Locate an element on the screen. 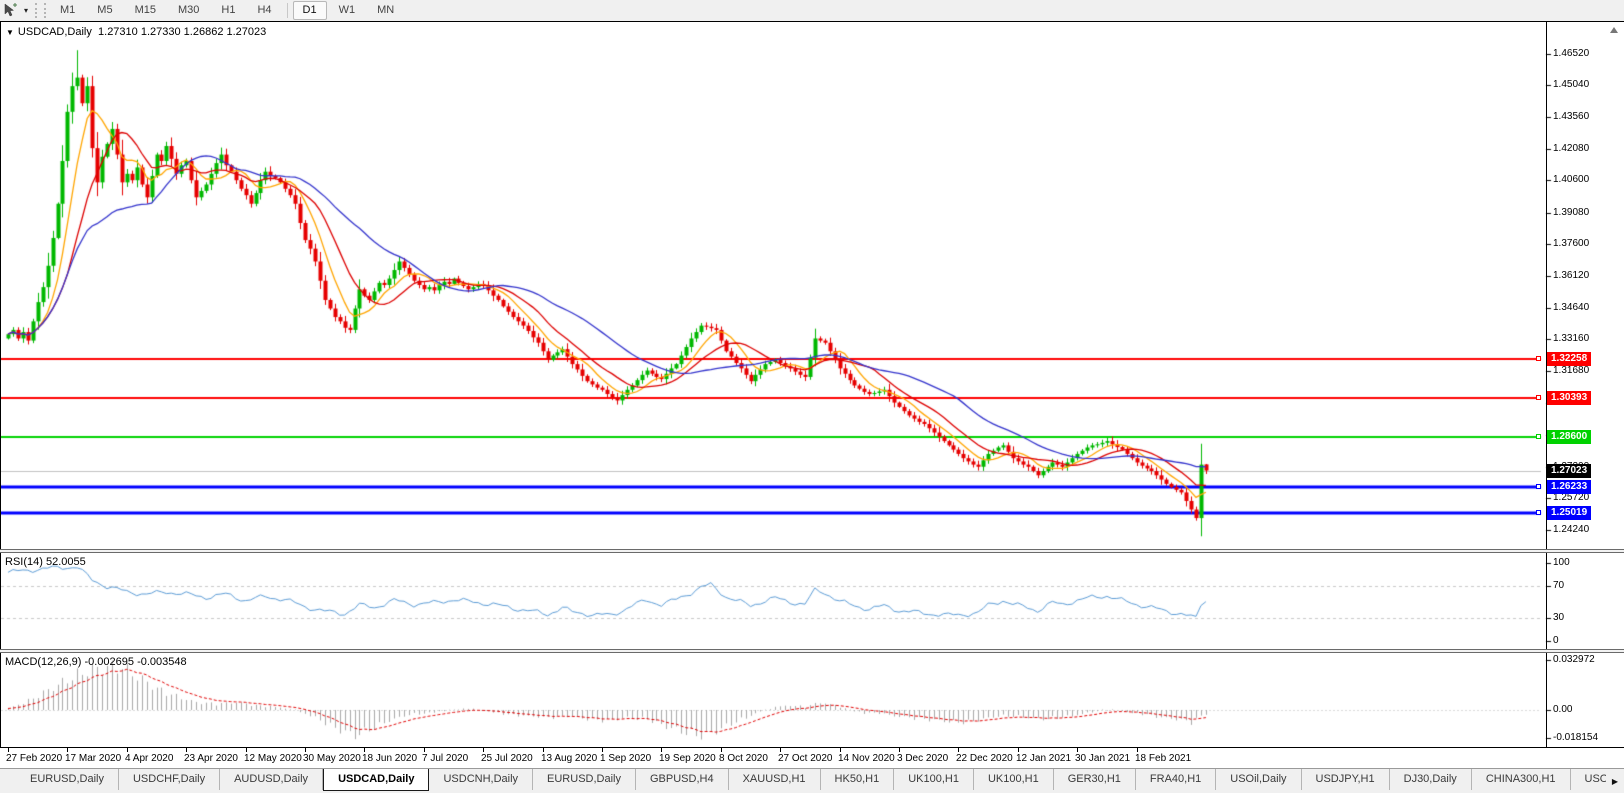  rsi-level-label: 0 is located at coordinates (1556, 640).